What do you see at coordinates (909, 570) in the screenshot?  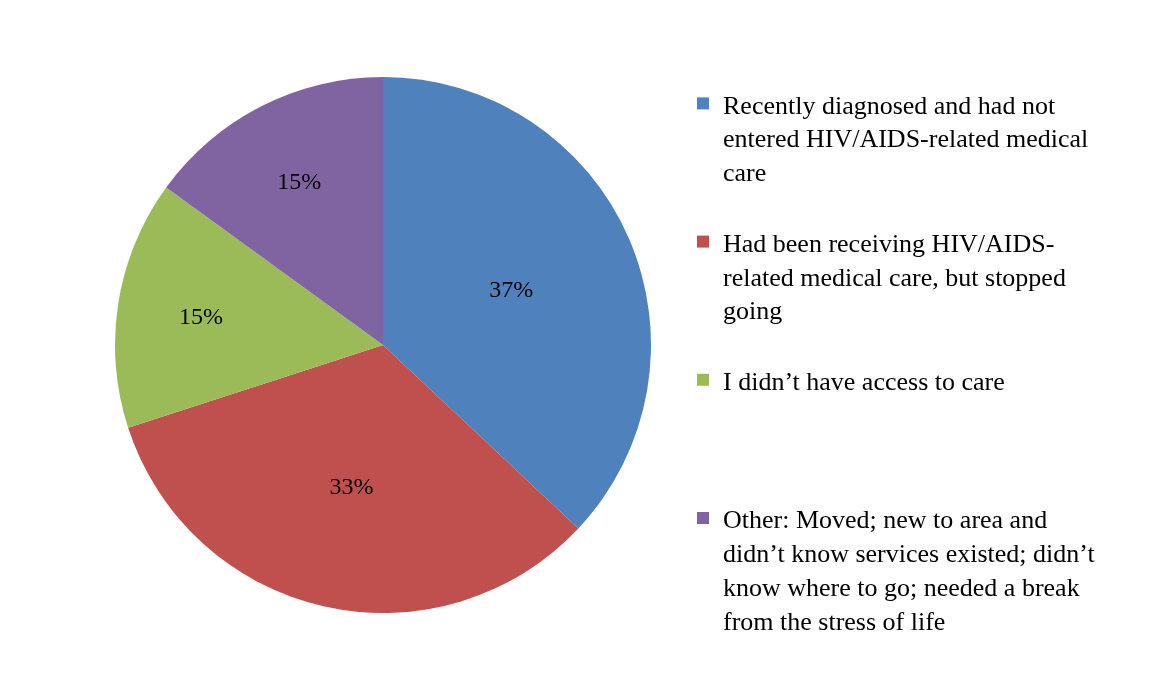 I see `legend-label: Other: Moved; new to area and didn’t know services existed; didn’t know where to go; needed a break from the stress of life` at bounding box center [909, 570].